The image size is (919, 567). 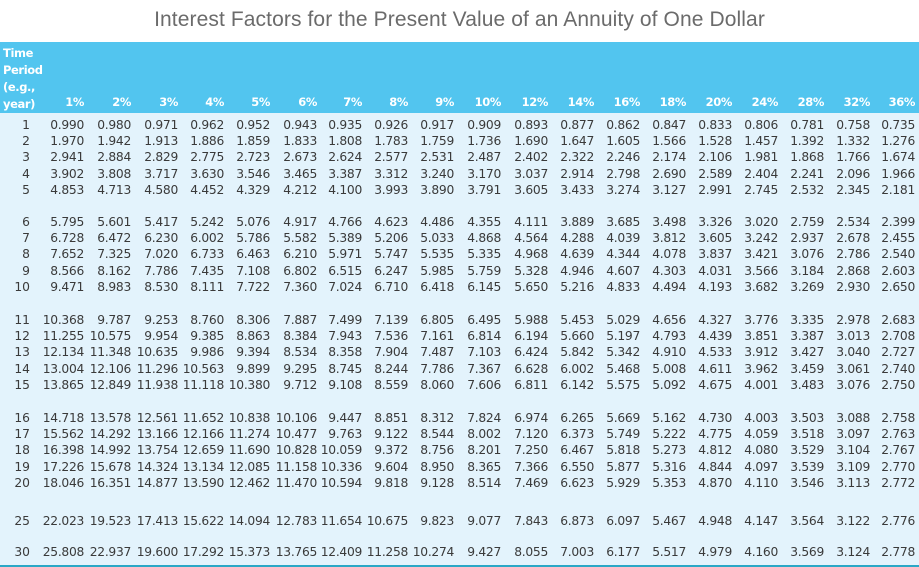 I want to click on factor-cell: 4.100, so click(x=345, y=189).